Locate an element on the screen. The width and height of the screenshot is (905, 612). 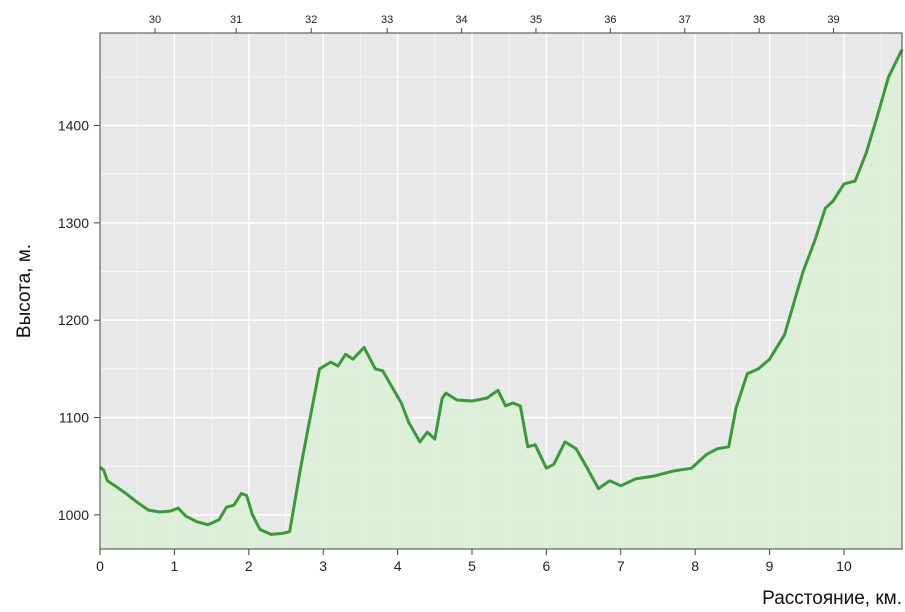
y-axis: 1000 1100 1200 1300 1400 is located at coordinates (79, 320).